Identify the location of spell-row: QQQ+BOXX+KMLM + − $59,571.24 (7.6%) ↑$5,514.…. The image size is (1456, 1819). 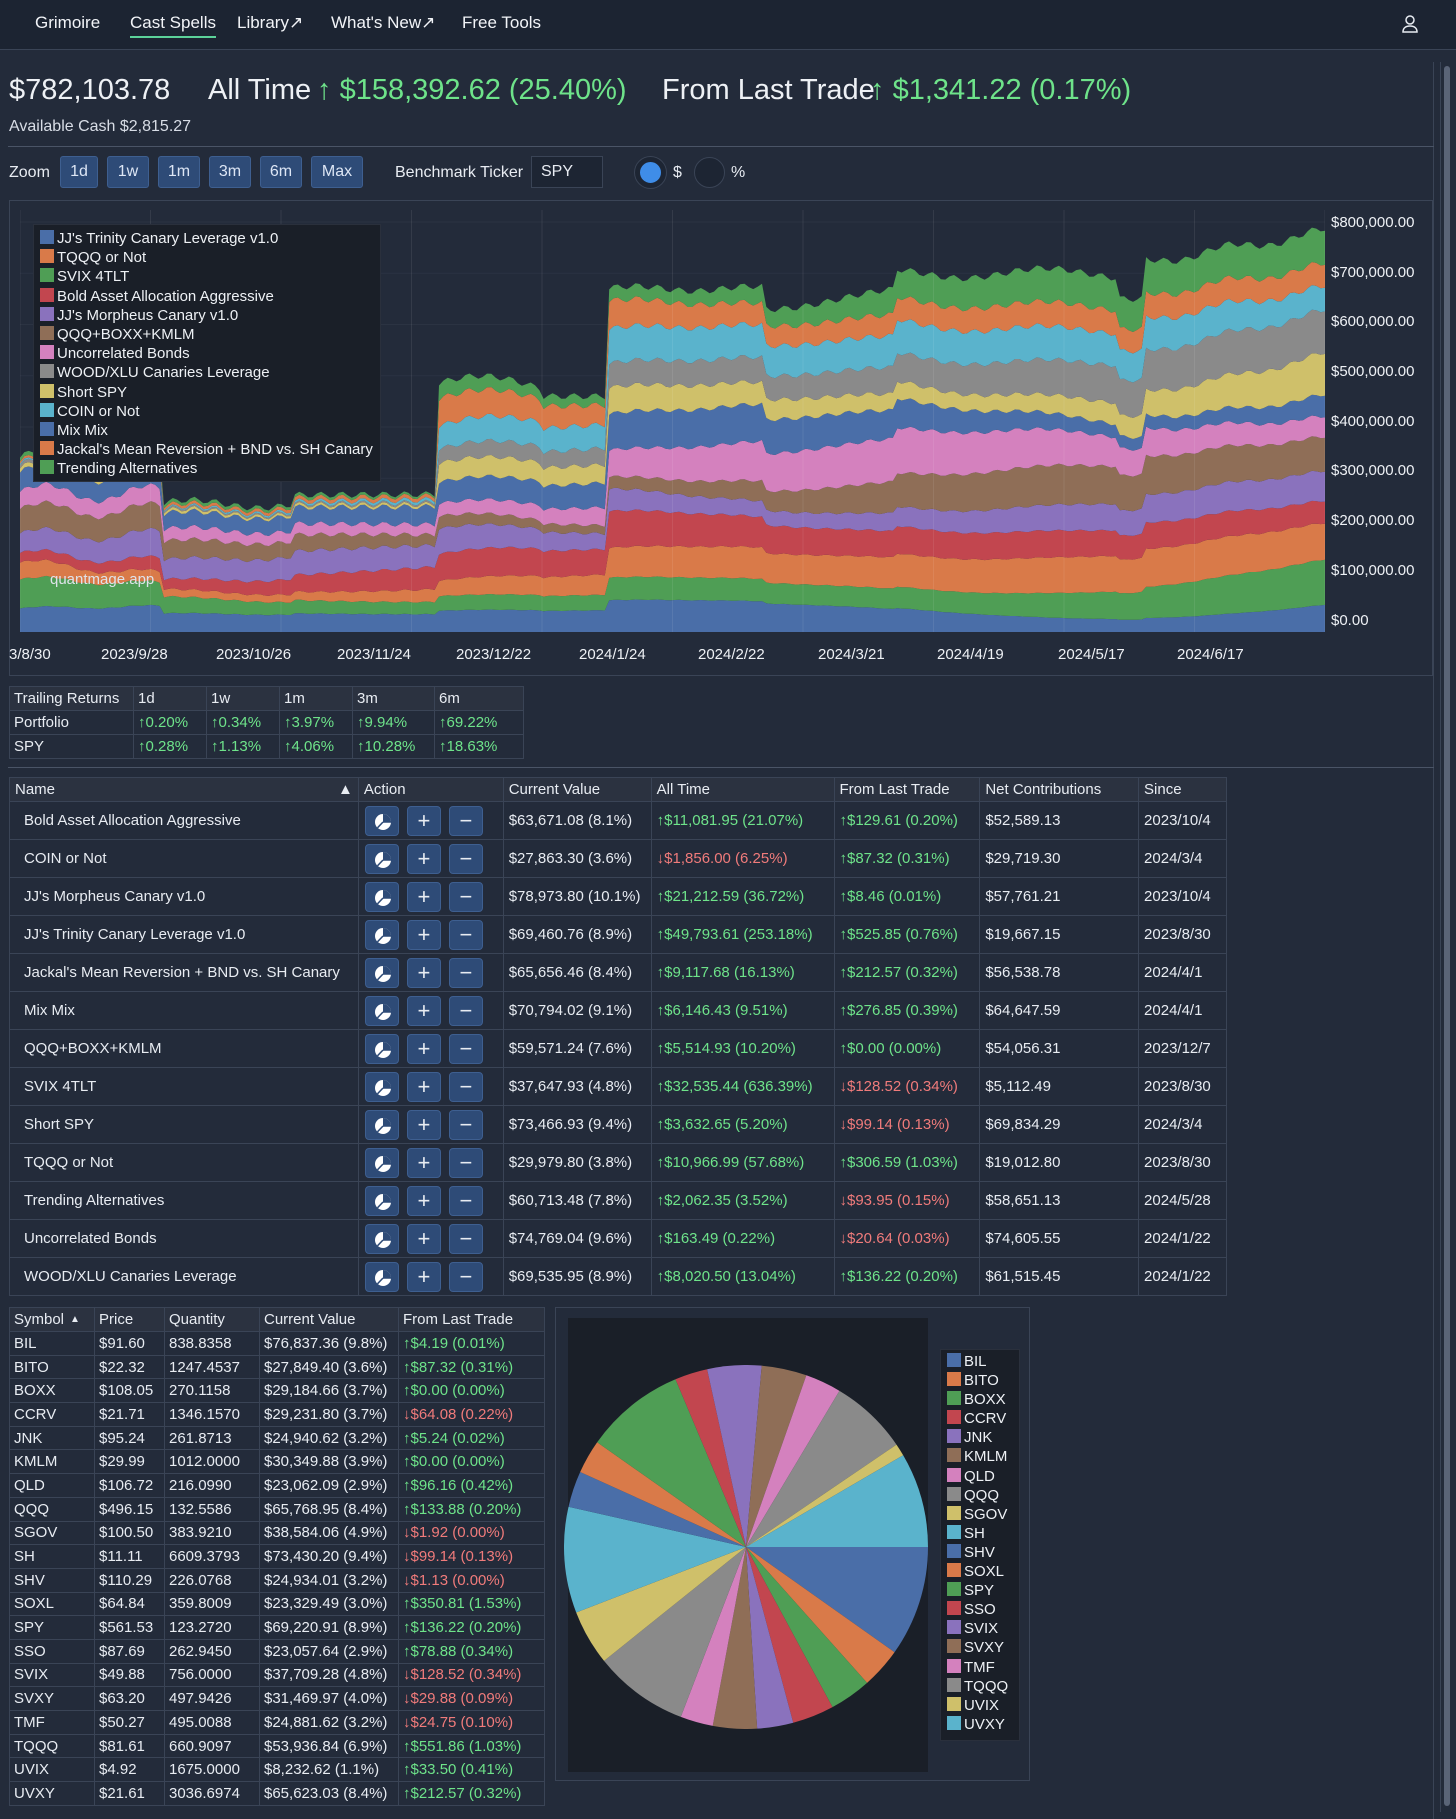
(618, 1048).